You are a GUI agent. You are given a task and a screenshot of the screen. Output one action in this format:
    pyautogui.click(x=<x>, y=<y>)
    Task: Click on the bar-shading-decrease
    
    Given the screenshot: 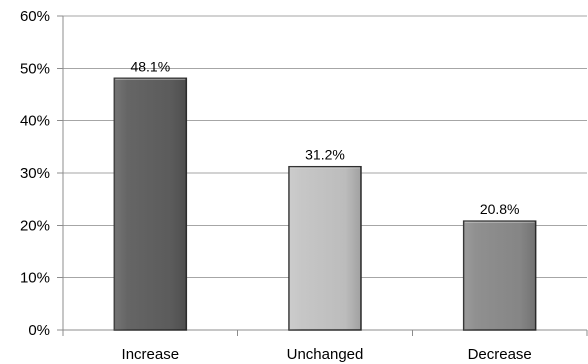 What is the action you would take?
    pyautogui.click(x=499, y=275)
    